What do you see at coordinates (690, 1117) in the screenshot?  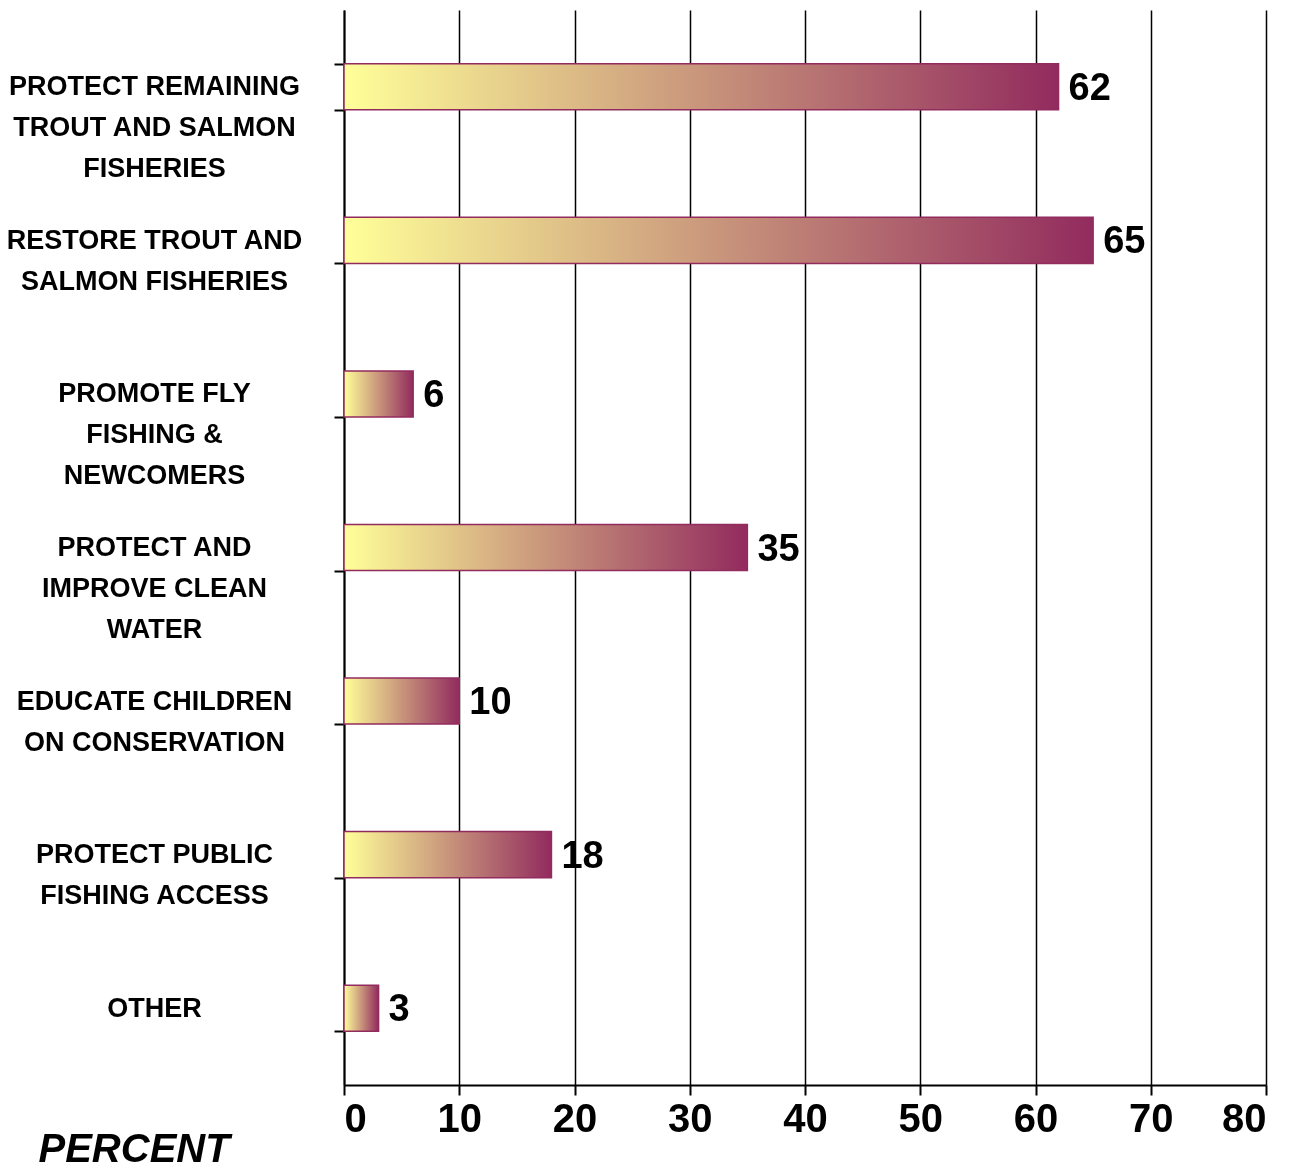 I see `x-tick-label: 30` at bounding box center [690, 1117].